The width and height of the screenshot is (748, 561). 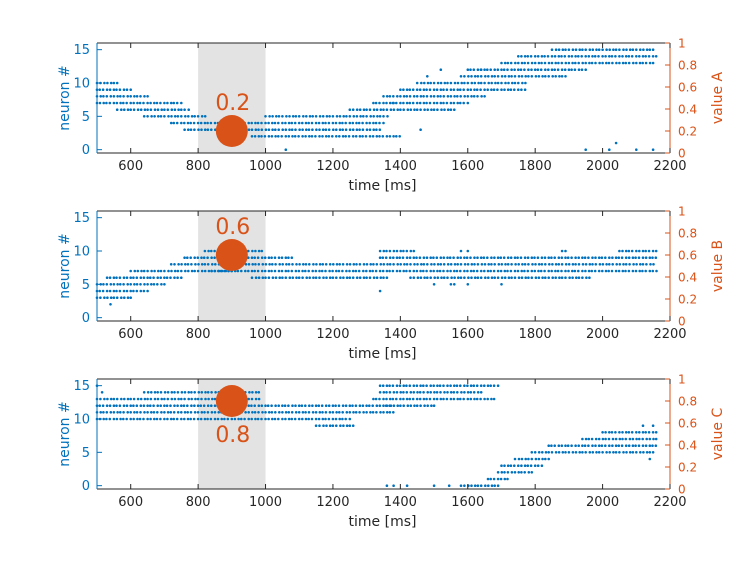 What do you see at coordinates (232, 435) in the screenshot?
I see `value-marker-label: 0.8` at bounding box center [232, 435].